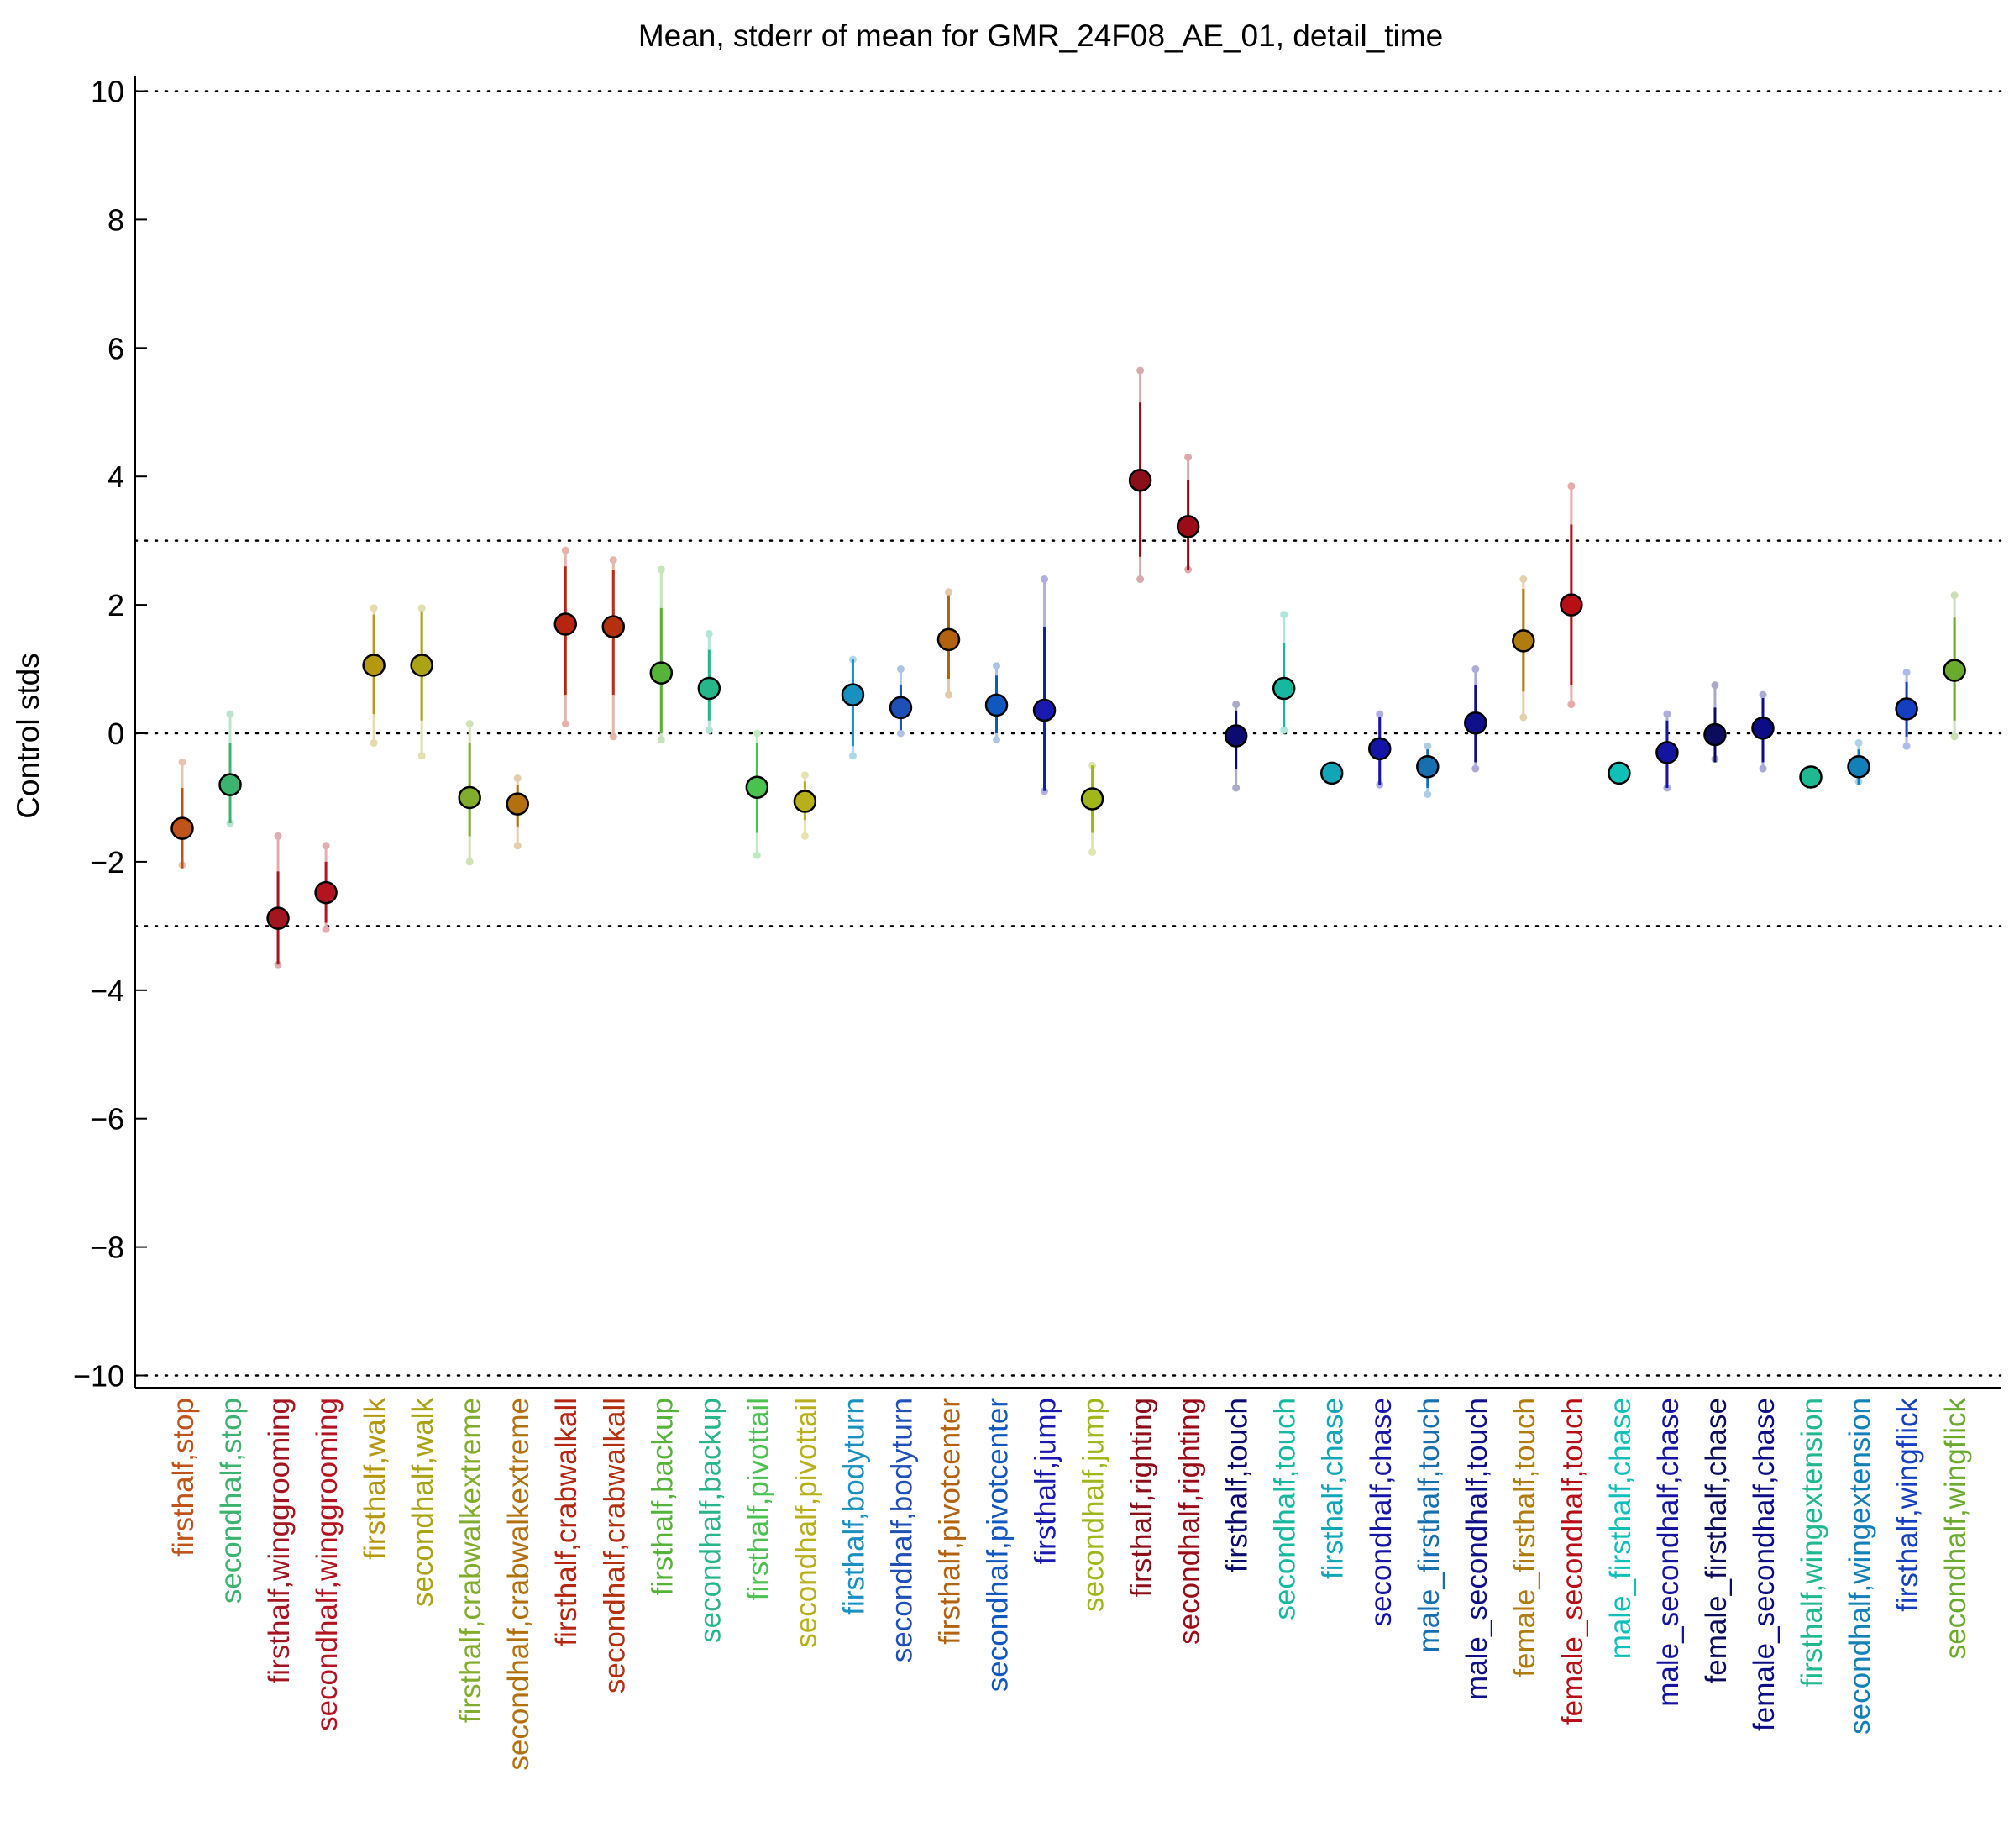  What do you see at coordinates (1716, 1540) in the screenshot?
I see `x-tick-label: female_firsthalf,chase` at bounding box center [1716, 1540].